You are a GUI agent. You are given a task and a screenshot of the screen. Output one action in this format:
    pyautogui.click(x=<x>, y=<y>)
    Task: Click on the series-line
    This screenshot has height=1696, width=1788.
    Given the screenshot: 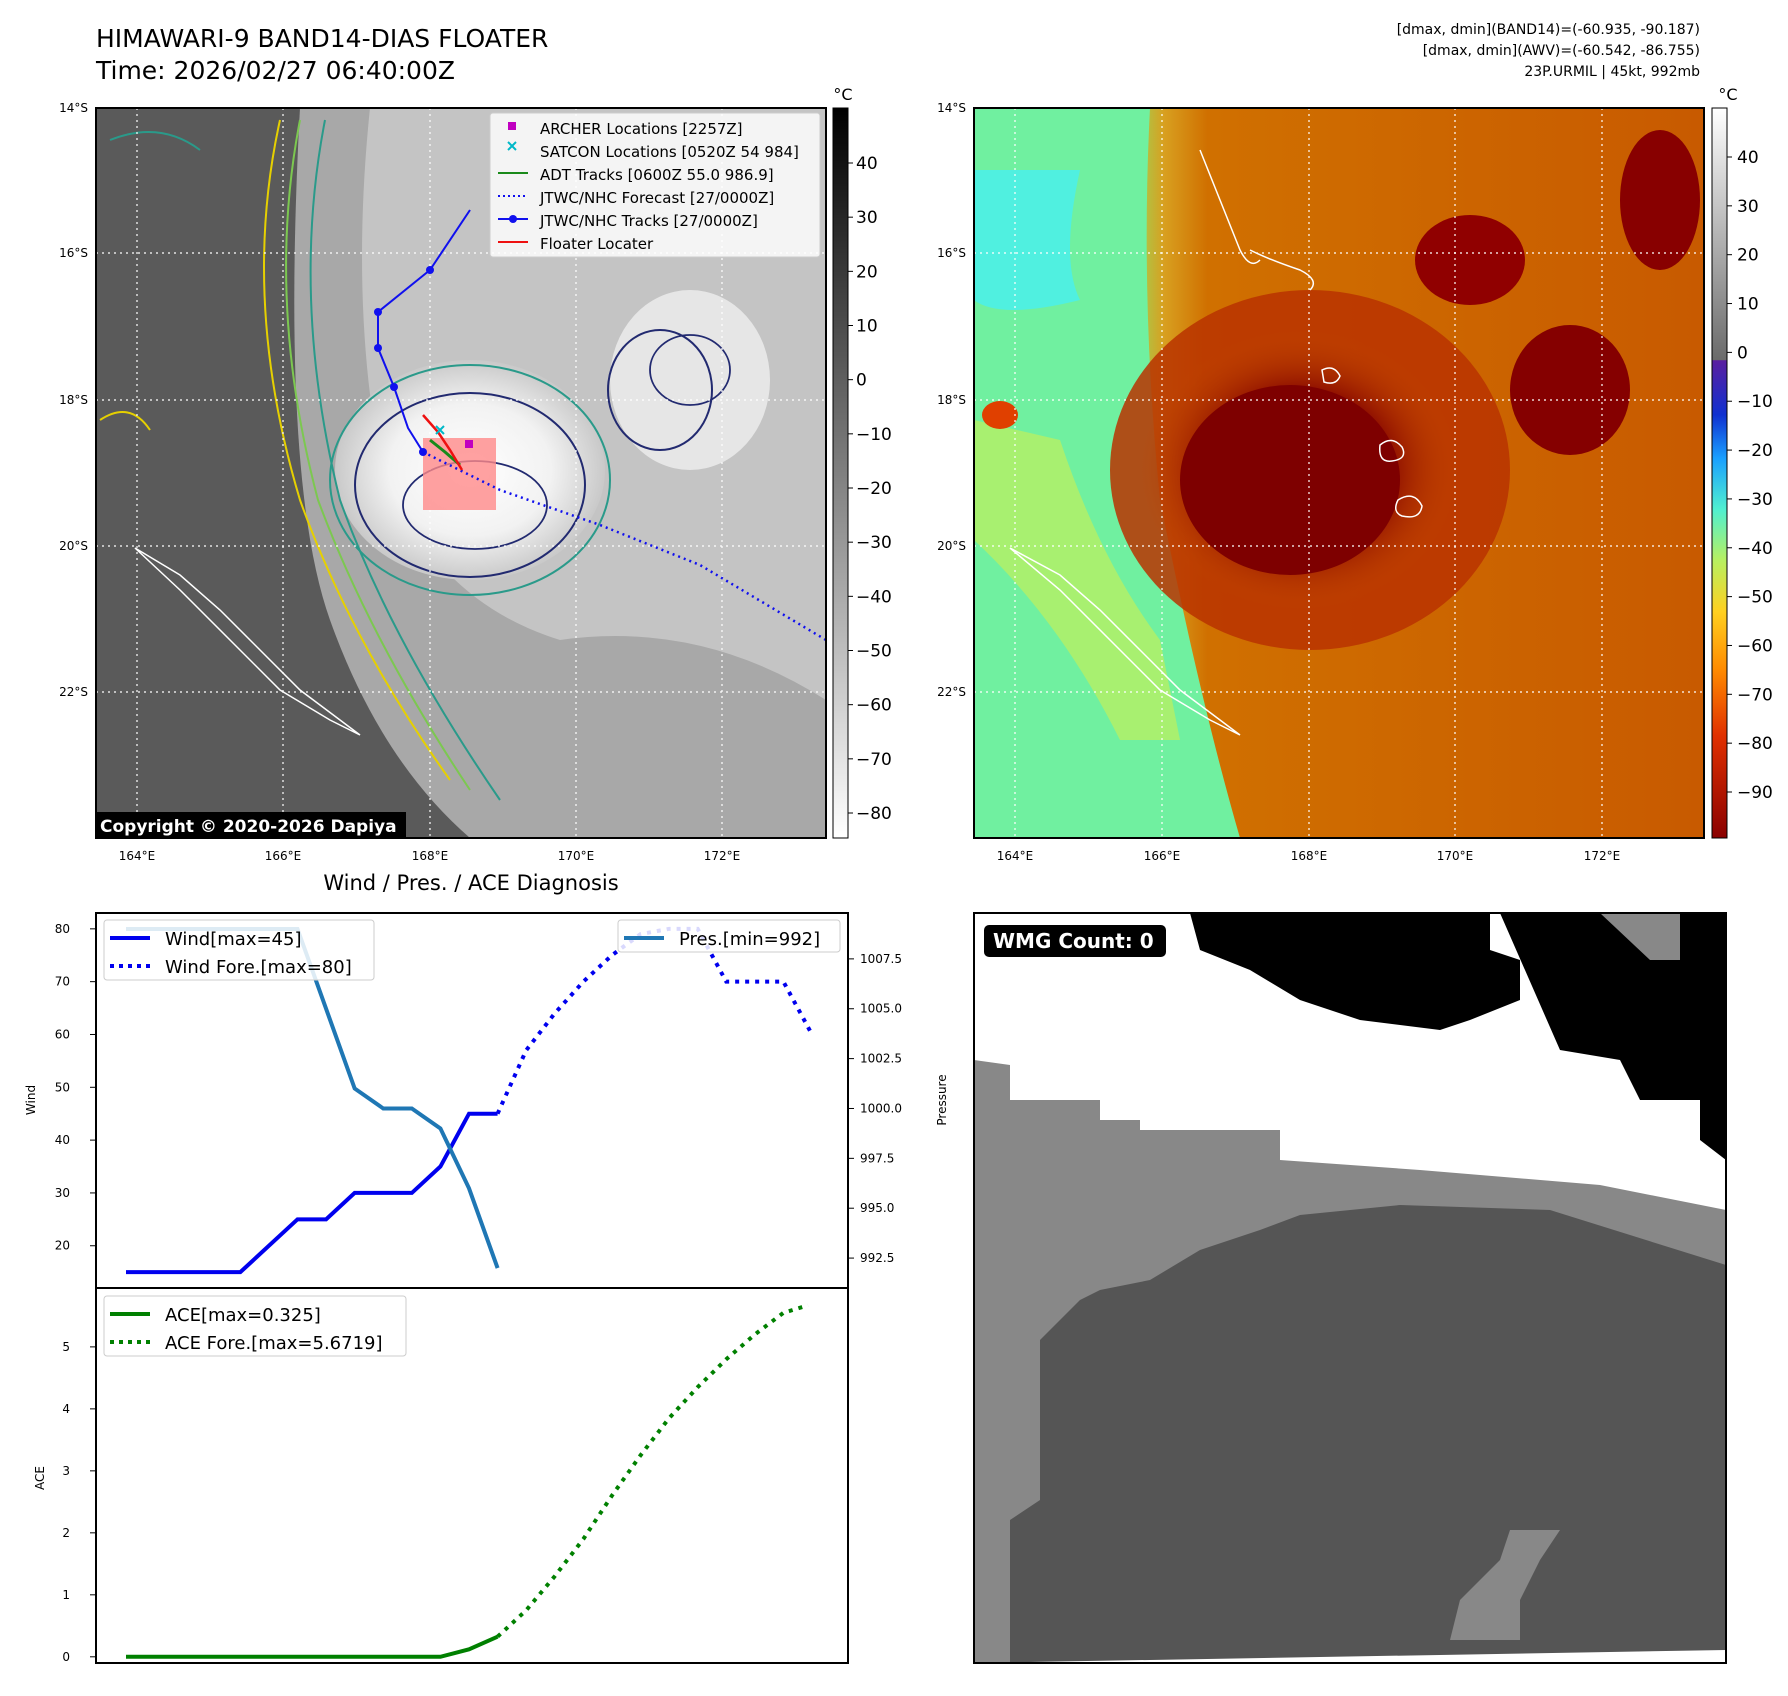 What is the action you would take?
    pyautogui.click(x=312, y=1193)
    